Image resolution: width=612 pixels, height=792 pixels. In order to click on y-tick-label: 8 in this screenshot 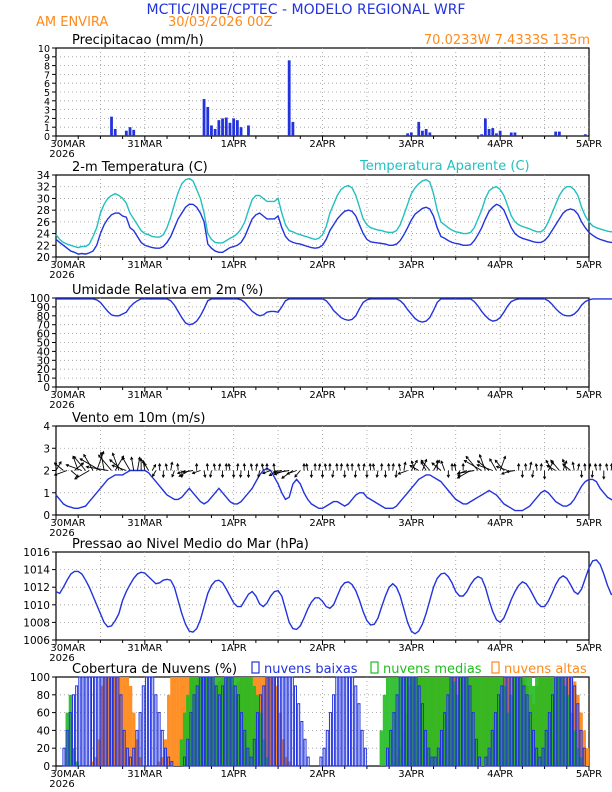, I will do `click(47, 67)`.